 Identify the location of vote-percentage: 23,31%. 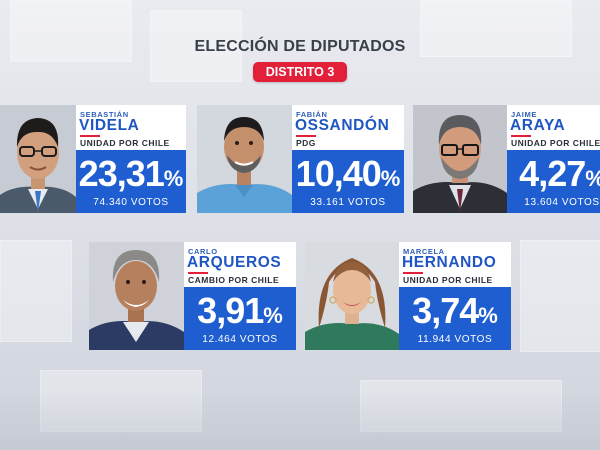
(131, 176).